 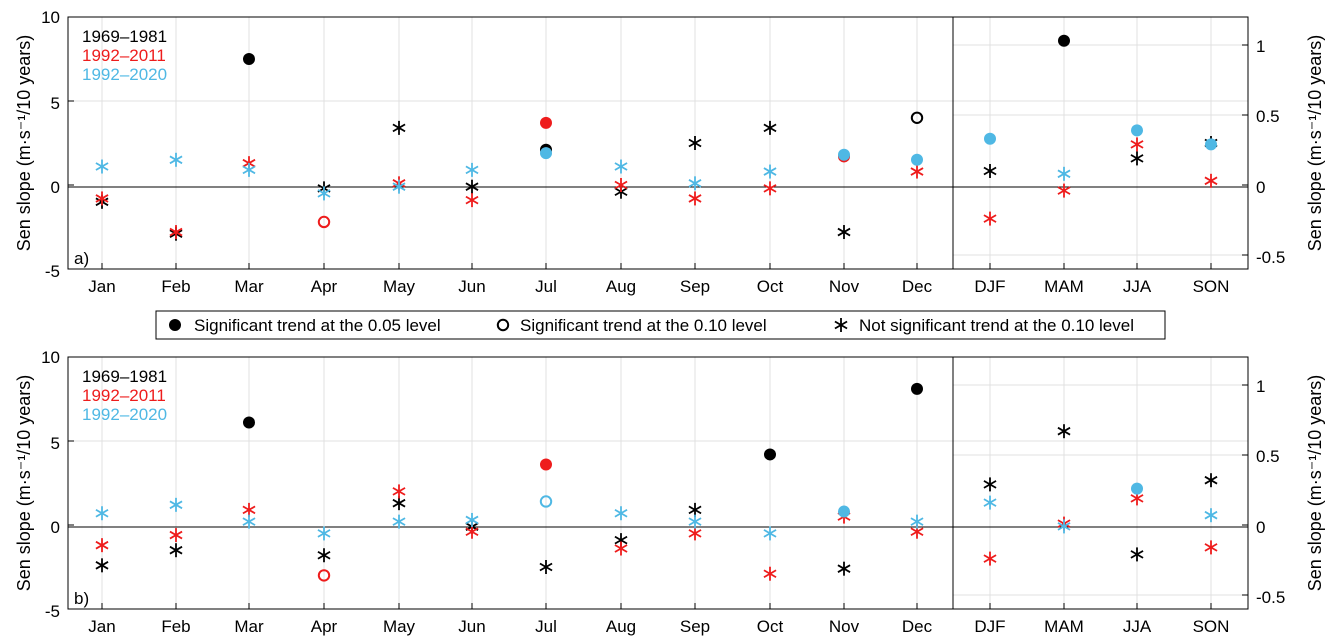 What do you see at coordinates (546, 626) in the screenshot?
I see `panel-b-xtick-label: Jul` at bounding box center [546, 626].